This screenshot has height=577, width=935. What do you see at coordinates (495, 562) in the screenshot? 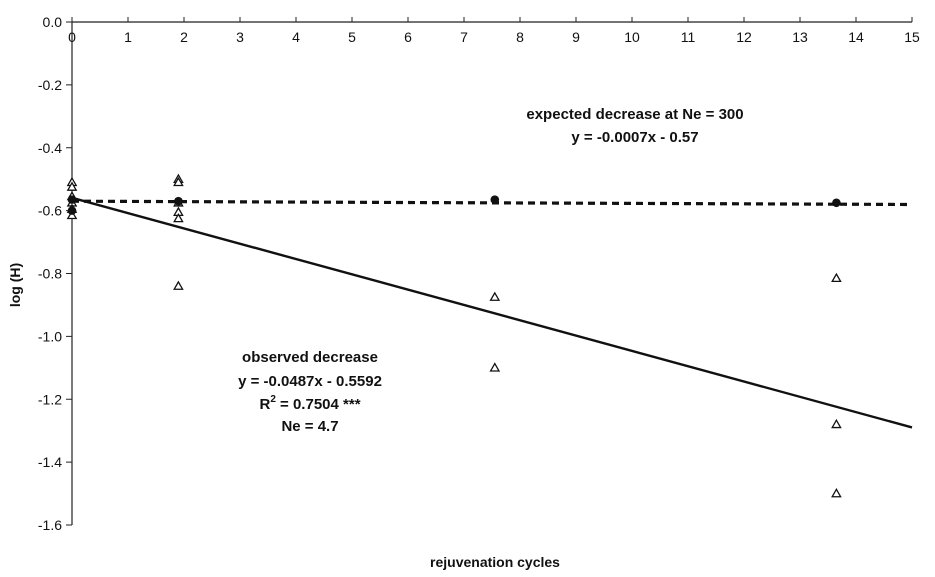
I see `x-axis-title: rejuvenation cycles` at bounding box center [495, 562].